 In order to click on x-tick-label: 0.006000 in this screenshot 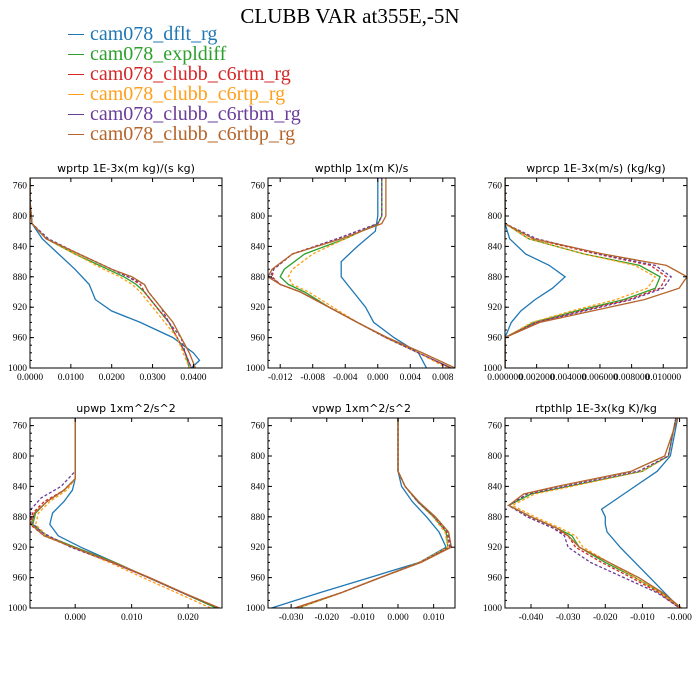, I will do `click(600, 378)`.